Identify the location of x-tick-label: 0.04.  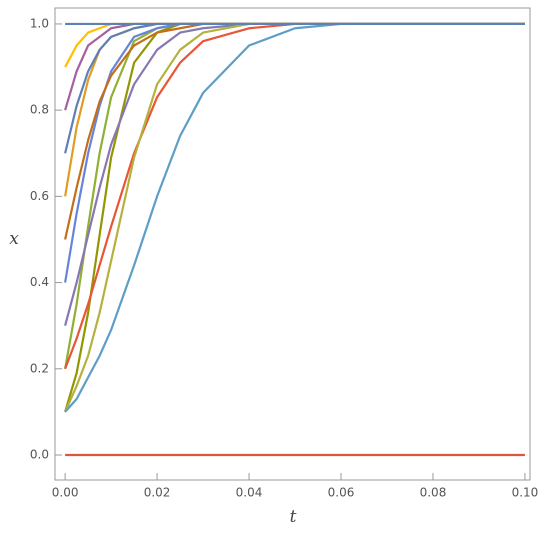
(249, 493).